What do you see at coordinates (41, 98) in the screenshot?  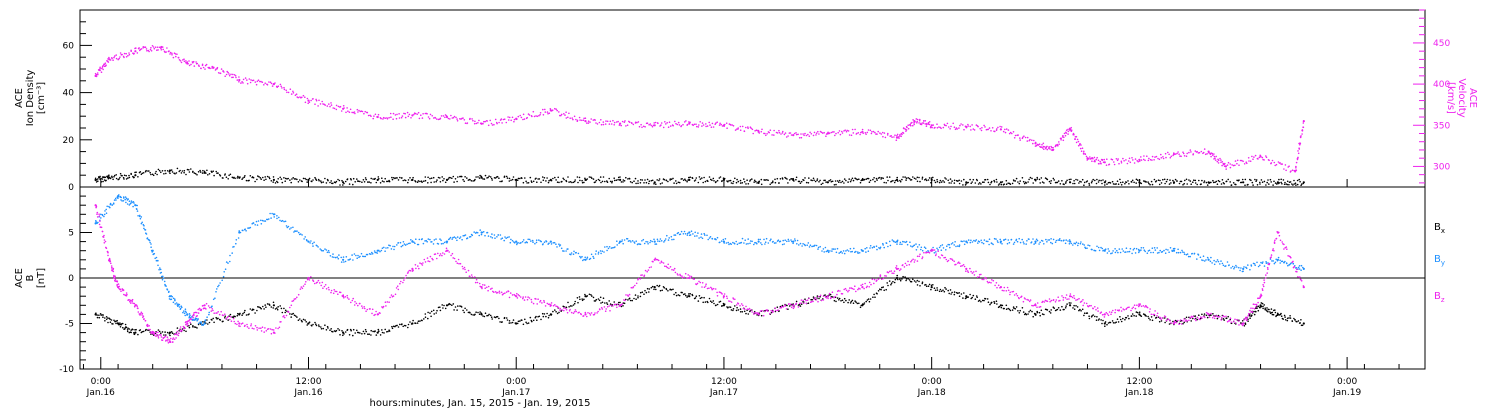 I see `top-left-ylabel-line3: [cm⁻³]` at bounding box center [41, 98].